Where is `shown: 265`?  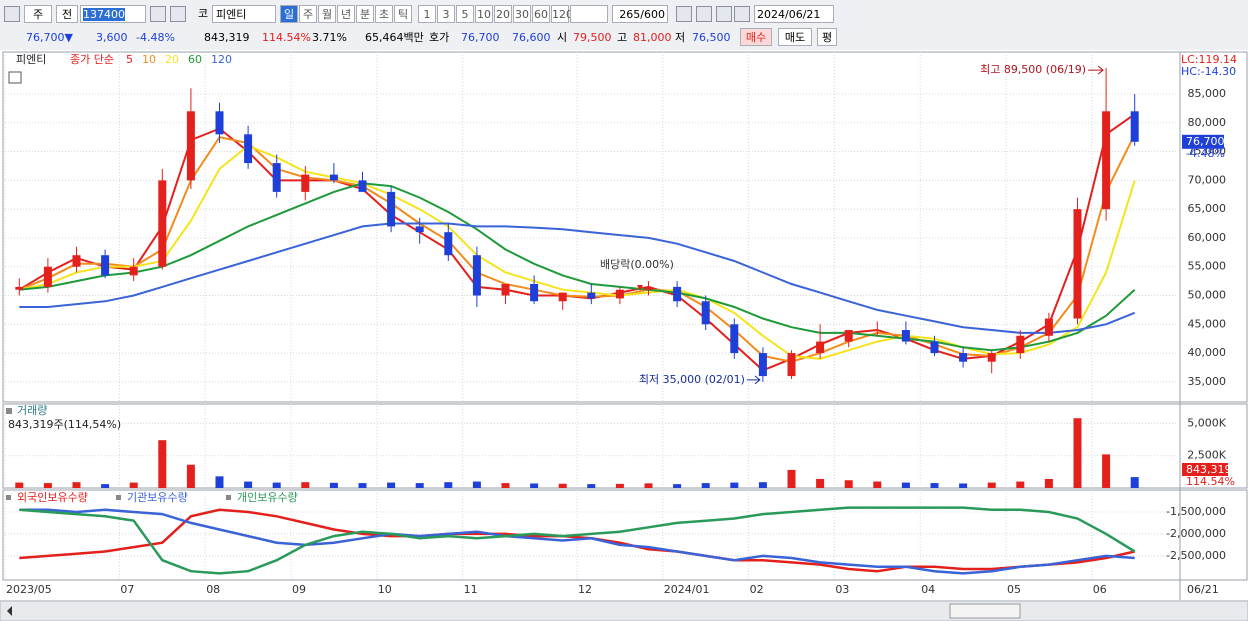 shown: 265 is located at coordinates (630, 14).